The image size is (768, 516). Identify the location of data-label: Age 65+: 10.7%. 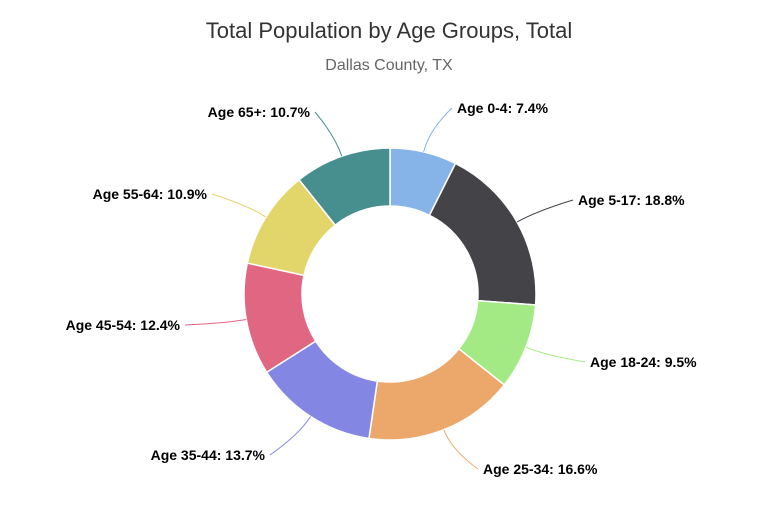
(259, 112).